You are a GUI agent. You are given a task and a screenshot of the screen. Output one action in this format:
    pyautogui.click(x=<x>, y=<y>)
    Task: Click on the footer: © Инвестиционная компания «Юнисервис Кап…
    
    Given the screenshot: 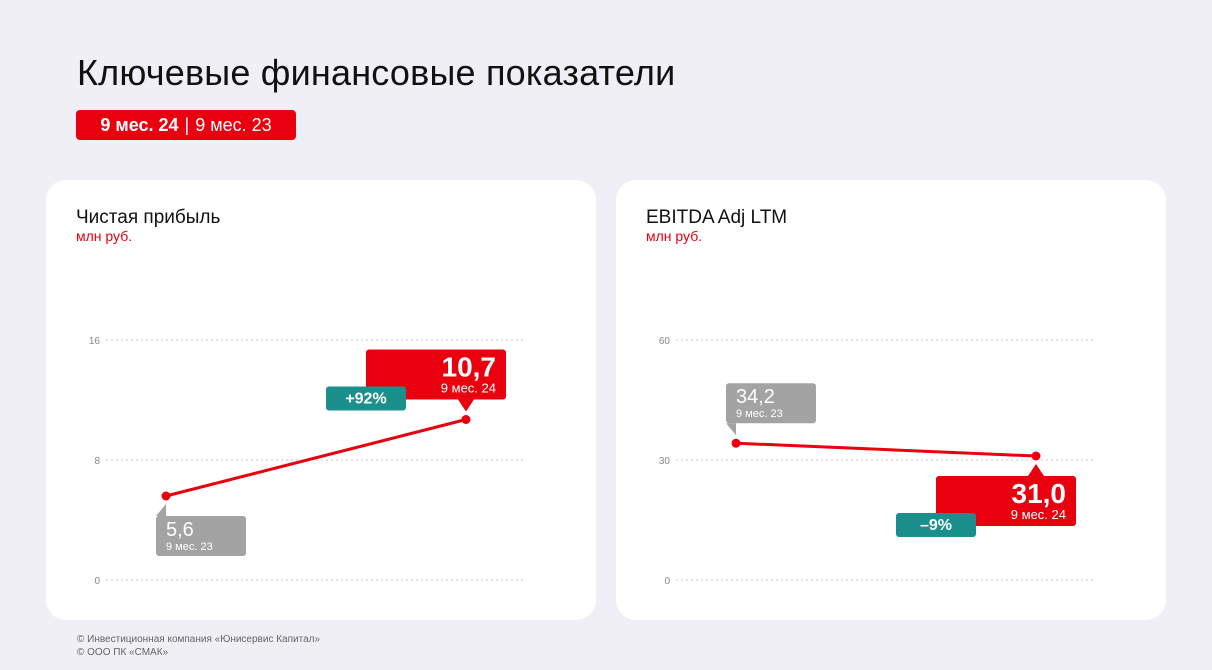 What is the action you would take?
    pyautogui.click(x=198, y=646)
    